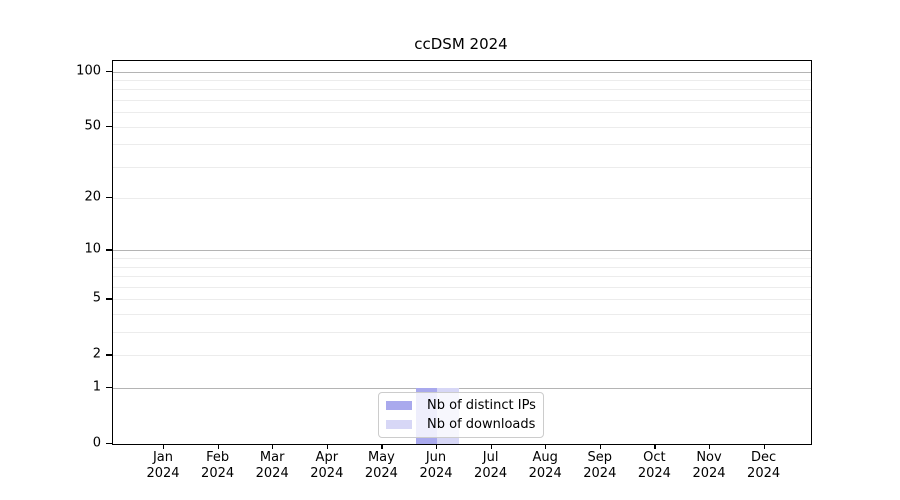 Image resolution: width=900 pixels, height=500 pixels. I want to click on x-tick-month: Oct, so click(654, 457).